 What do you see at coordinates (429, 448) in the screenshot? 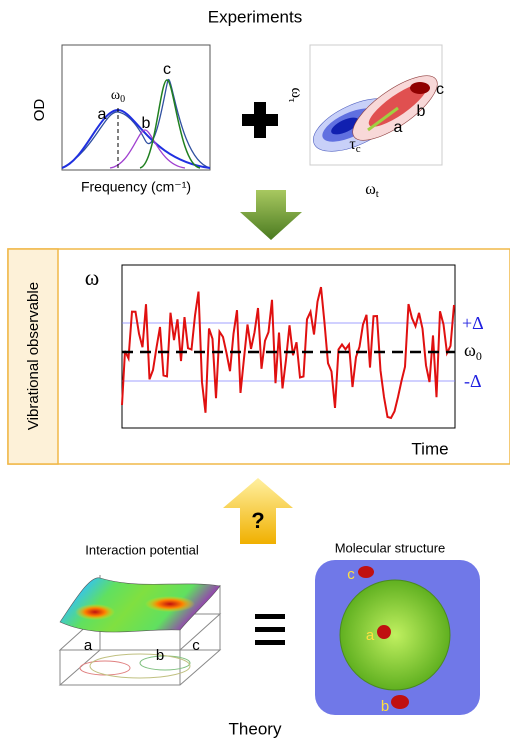
I see `x-label: Time` at bounding box center [429, 448].